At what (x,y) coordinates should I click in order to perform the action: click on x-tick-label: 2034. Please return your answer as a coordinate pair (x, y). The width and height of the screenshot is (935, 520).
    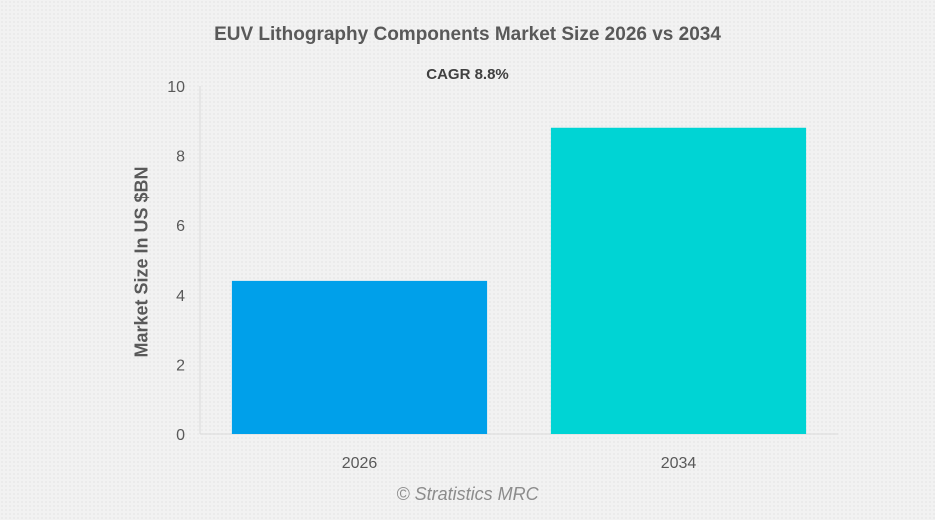
    Looking at the image, I should click on (679, 463).